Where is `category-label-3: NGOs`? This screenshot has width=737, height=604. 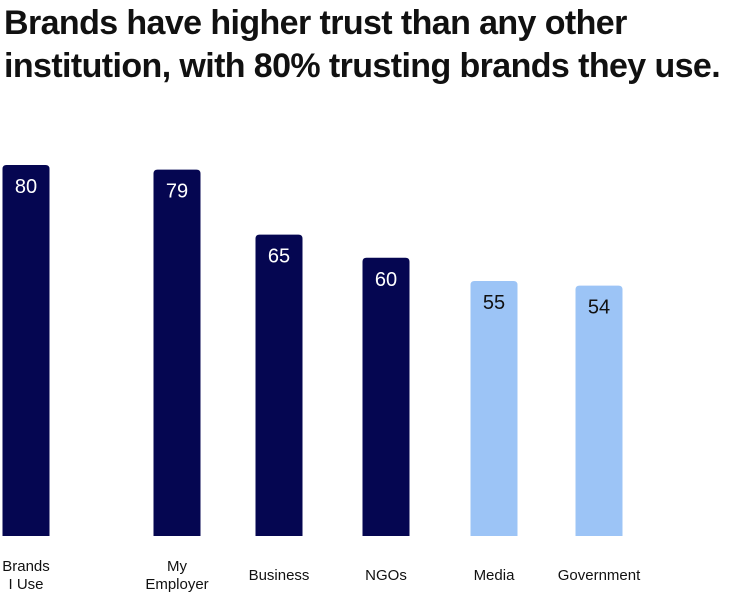
category-label-3: NGOs is located at coordinates (386, 575).